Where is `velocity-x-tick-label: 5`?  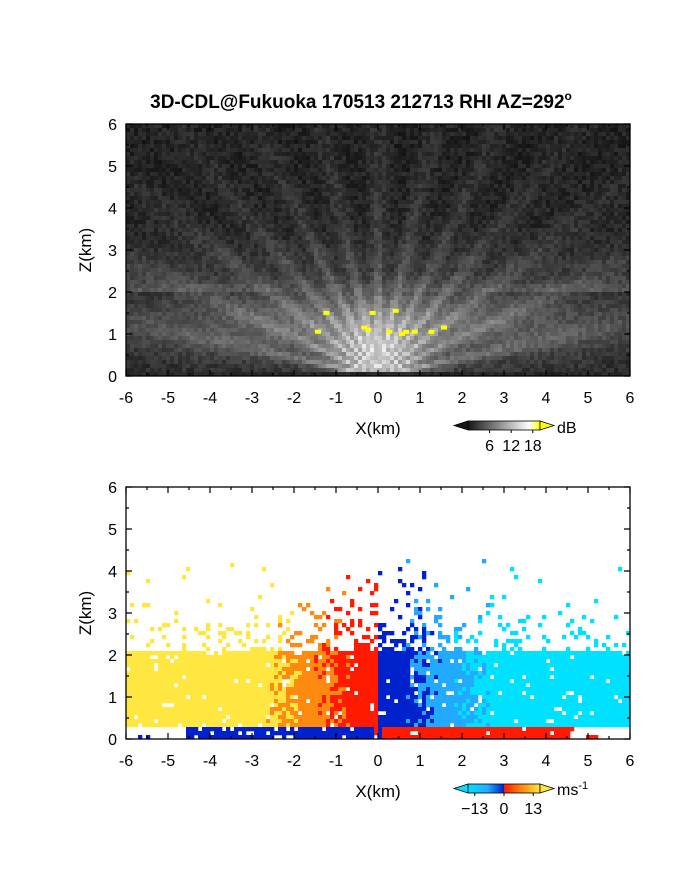 velocity-x-tick-label: 5 is located at coordinates (588, 761).